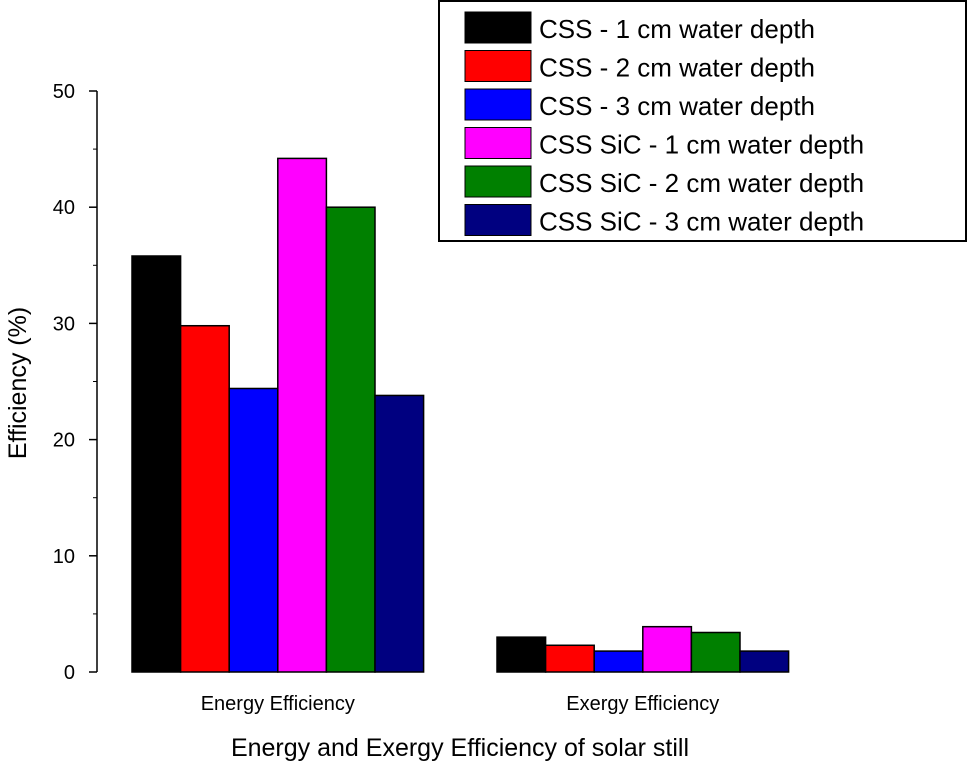 The width and height of the screenshot is (969, 765). What do you see at coordinates (677, 68) in the screenshot?
I see `legend-label: CSS - 2 cm water depth` at bounding box center [677, 68].